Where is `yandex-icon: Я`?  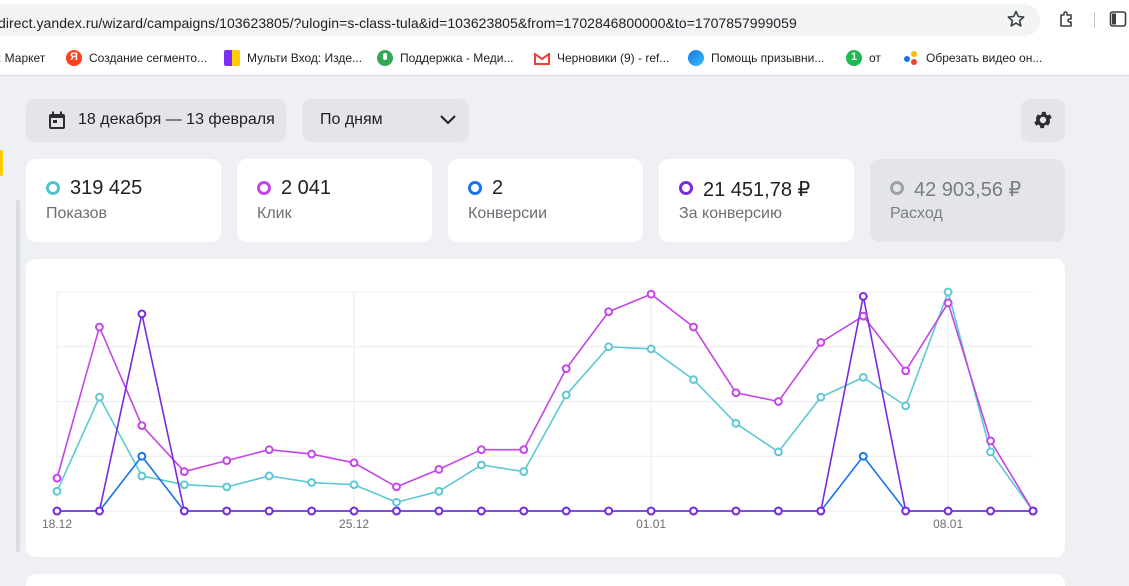 yandex-icon: Я is located at coordinates (74, 58).